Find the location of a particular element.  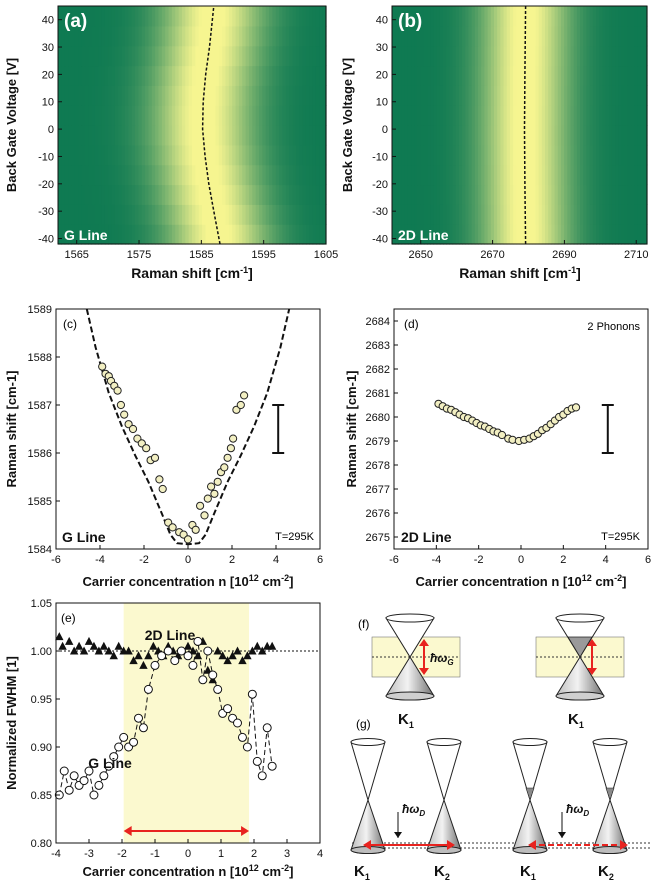

x-axis-label: Carrier concentration n [1012 cm-2] is located at coordinates (521, 581).